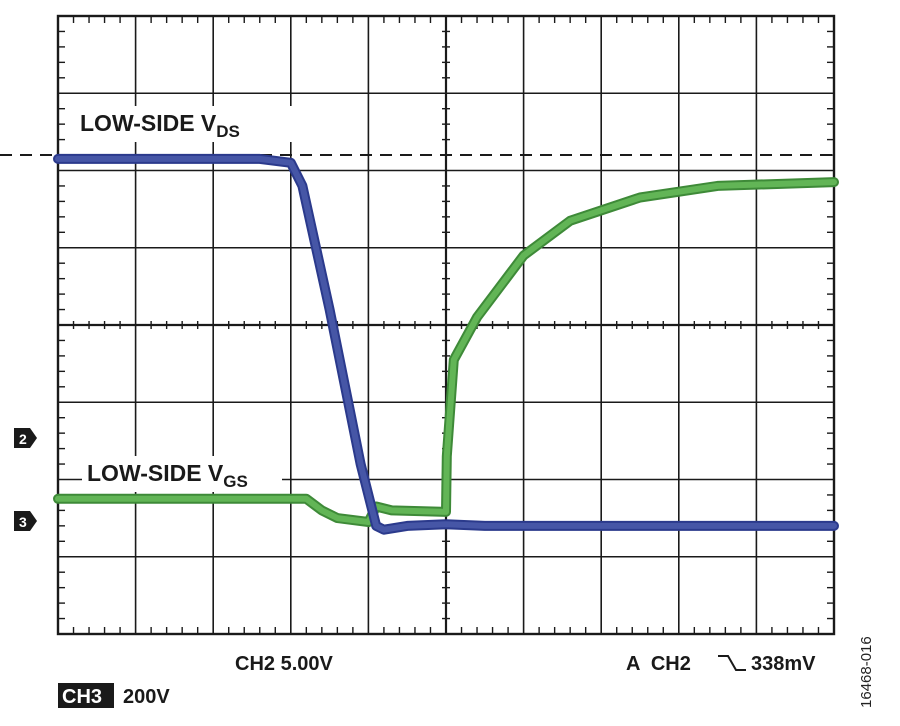  Describe the element at coordinates (235, 481) in the screenshot. I see `vgs-label-subscript: GS` at that location.